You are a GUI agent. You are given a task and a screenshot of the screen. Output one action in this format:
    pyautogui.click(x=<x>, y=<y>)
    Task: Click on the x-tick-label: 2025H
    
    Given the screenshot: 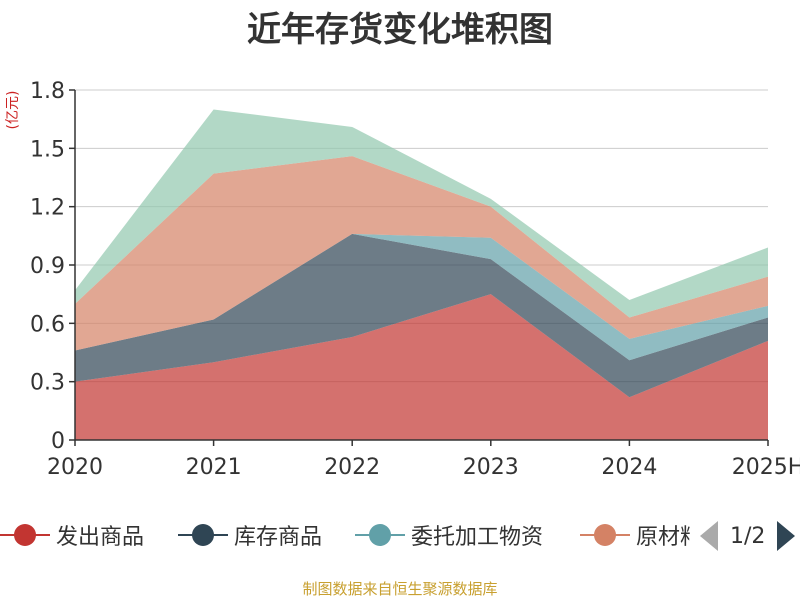 What is the action you would take?
    pyautogui.click(x=766, y=467)
    